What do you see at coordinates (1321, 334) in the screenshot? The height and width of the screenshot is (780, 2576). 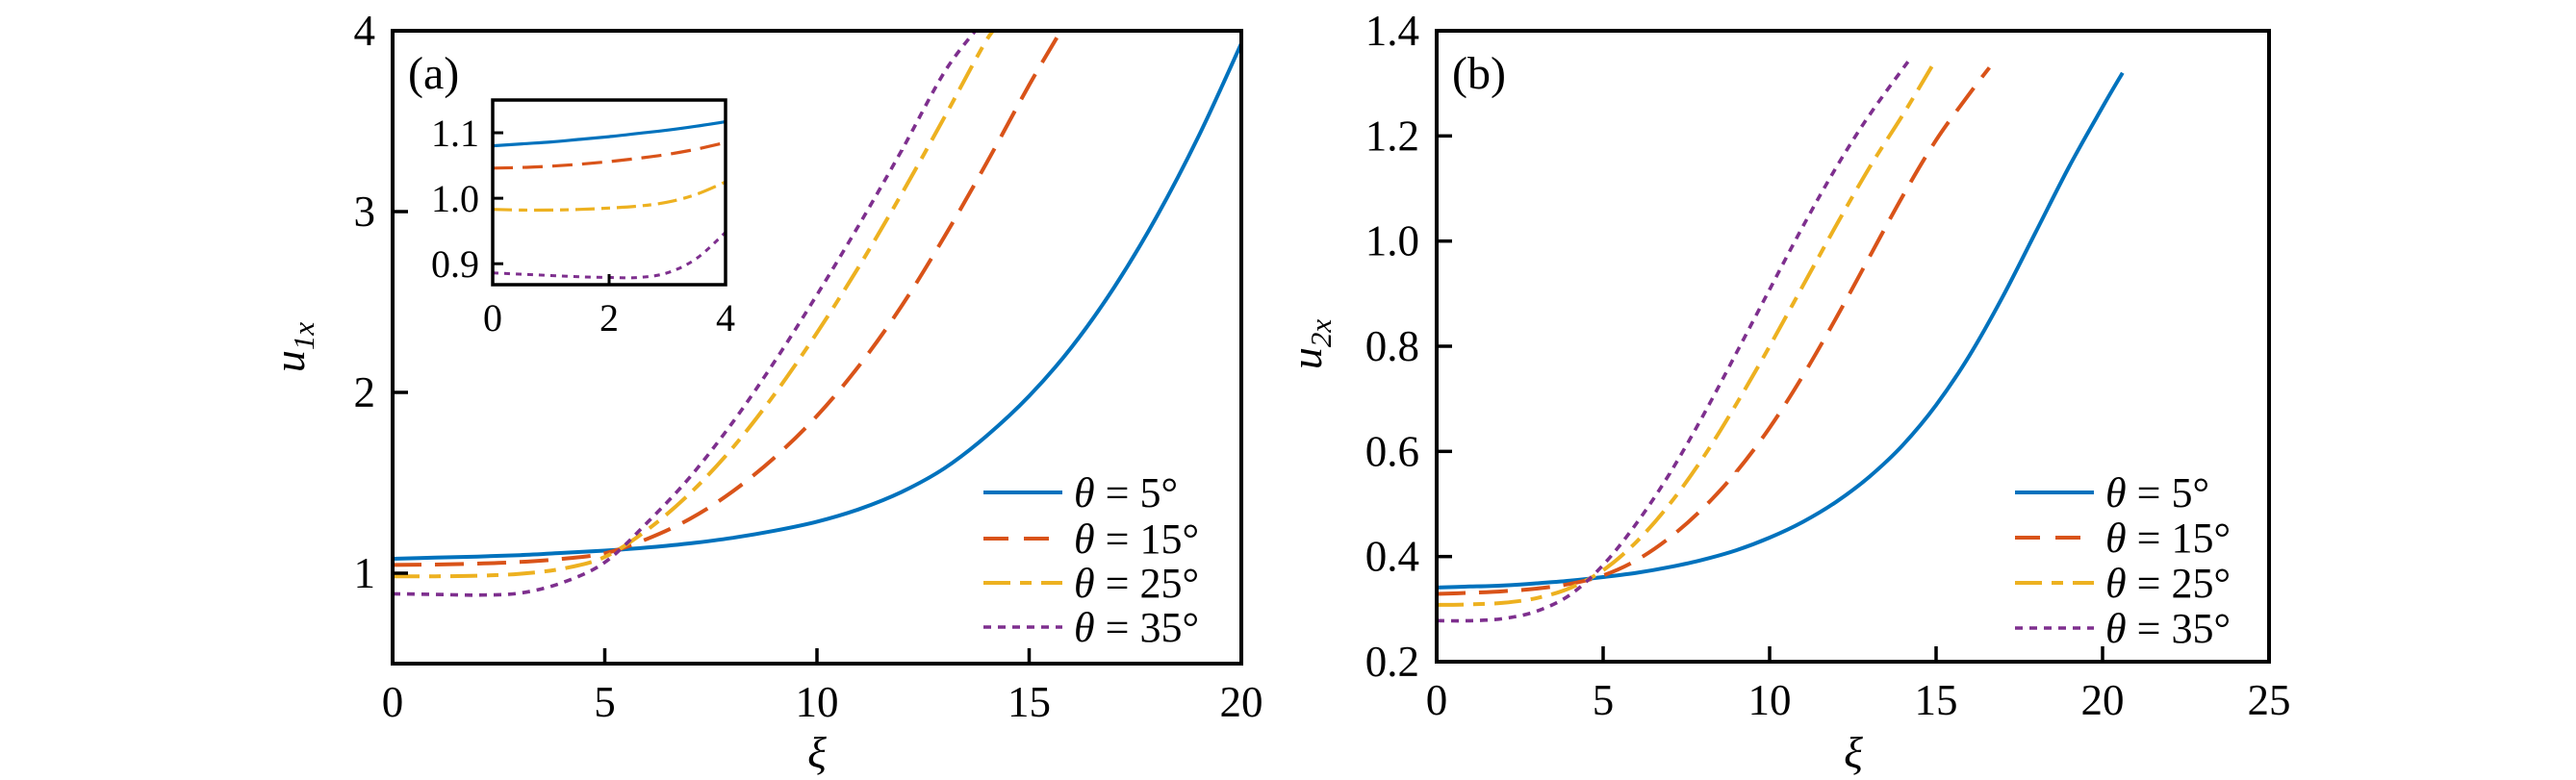 I see `y-axis-label-subscript: 2x` at bounding box center [1321, 334].